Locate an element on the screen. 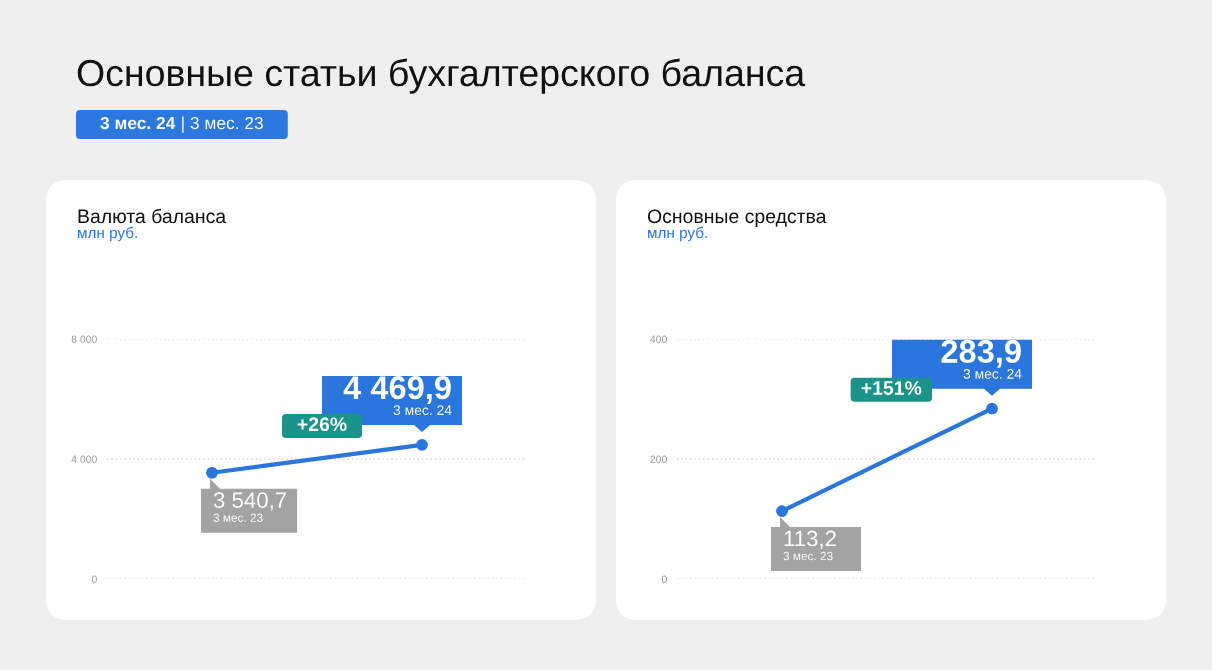  y-tick-label: 400 is located at coordinates (658, 339).